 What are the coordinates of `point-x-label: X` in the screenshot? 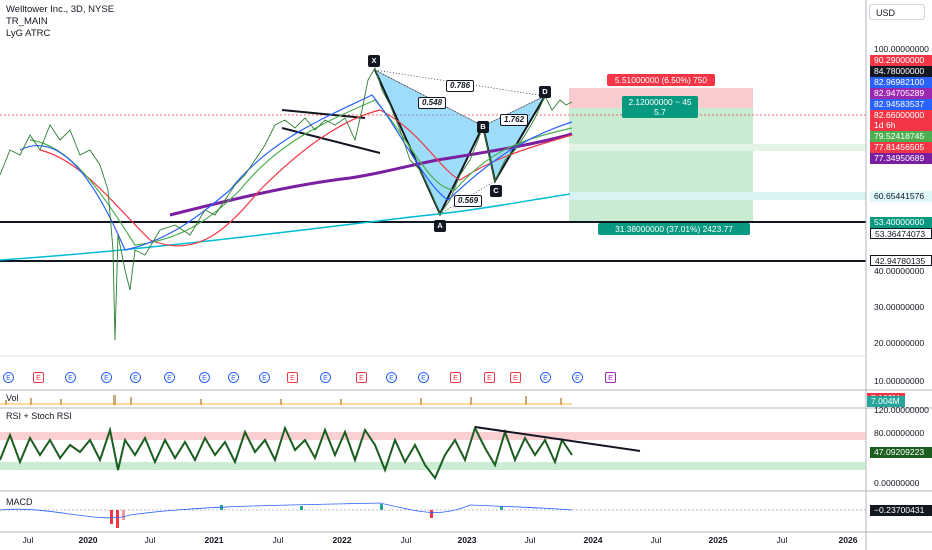 It's located at (374, 61).